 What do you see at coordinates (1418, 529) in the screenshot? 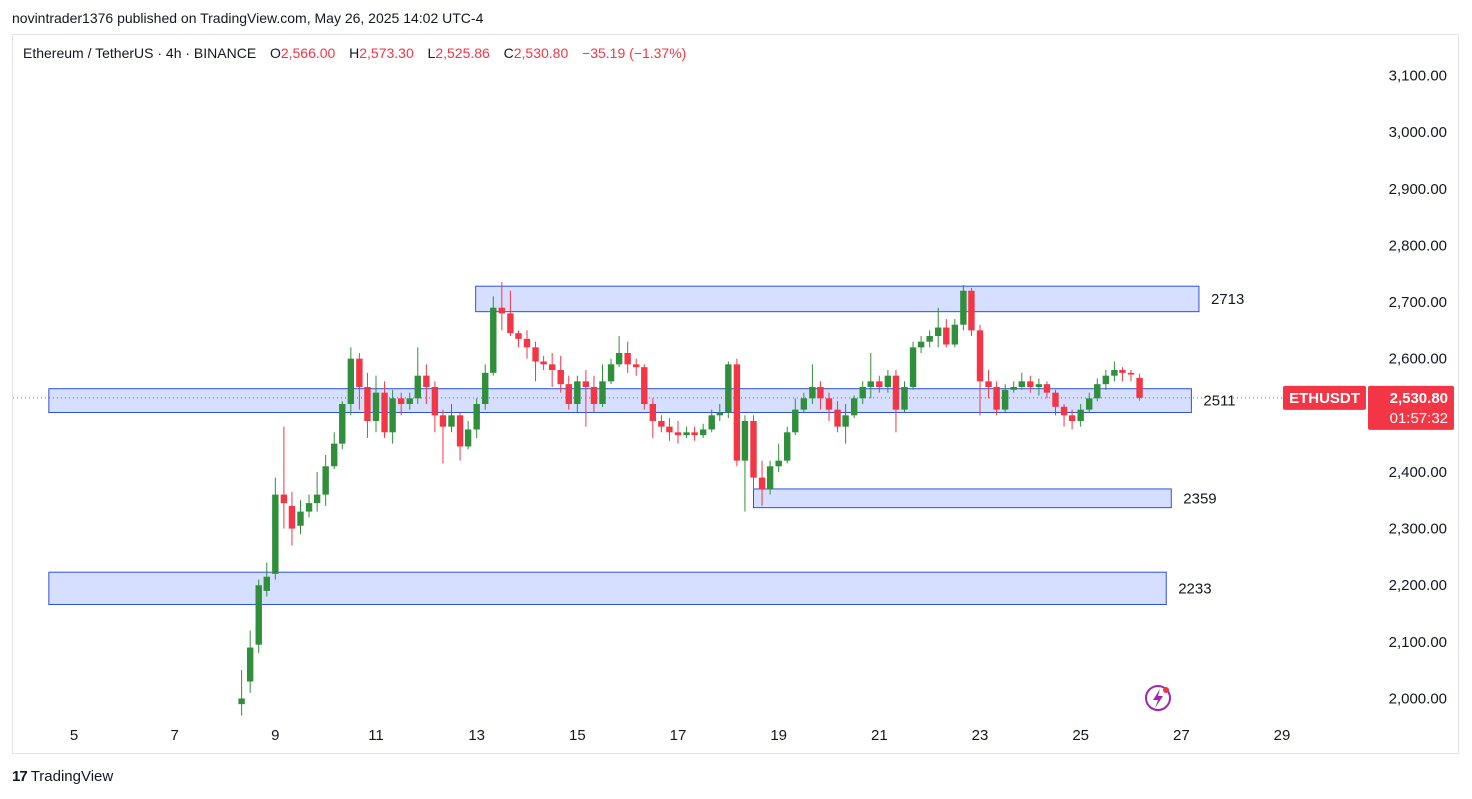
I see `y-tick-label: 2,300.00` at bounding box center [1418, 529].